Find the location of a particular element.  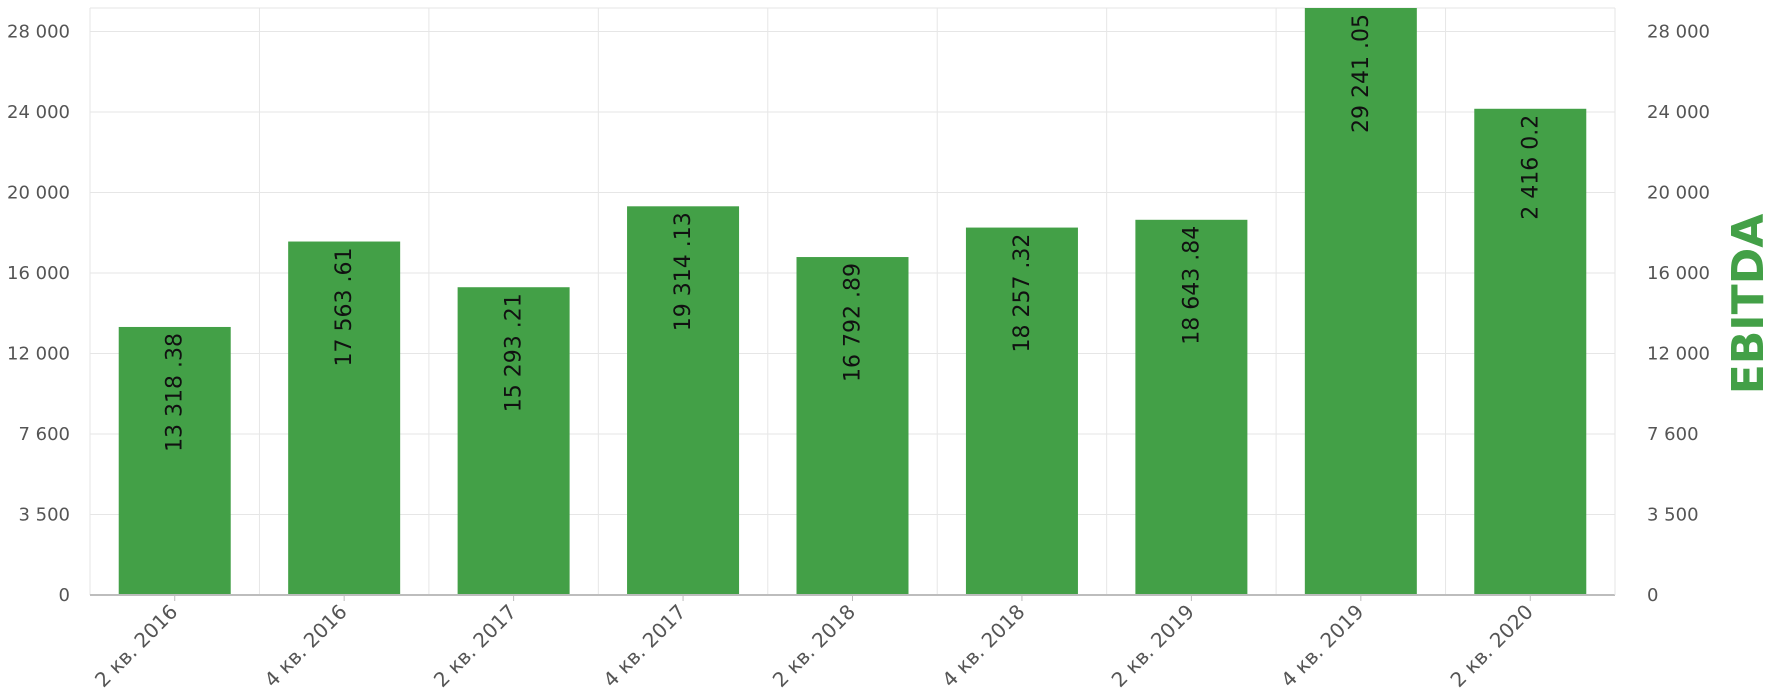

bar-data-label: 13 318 .38 is located at coordinates (175, 392).